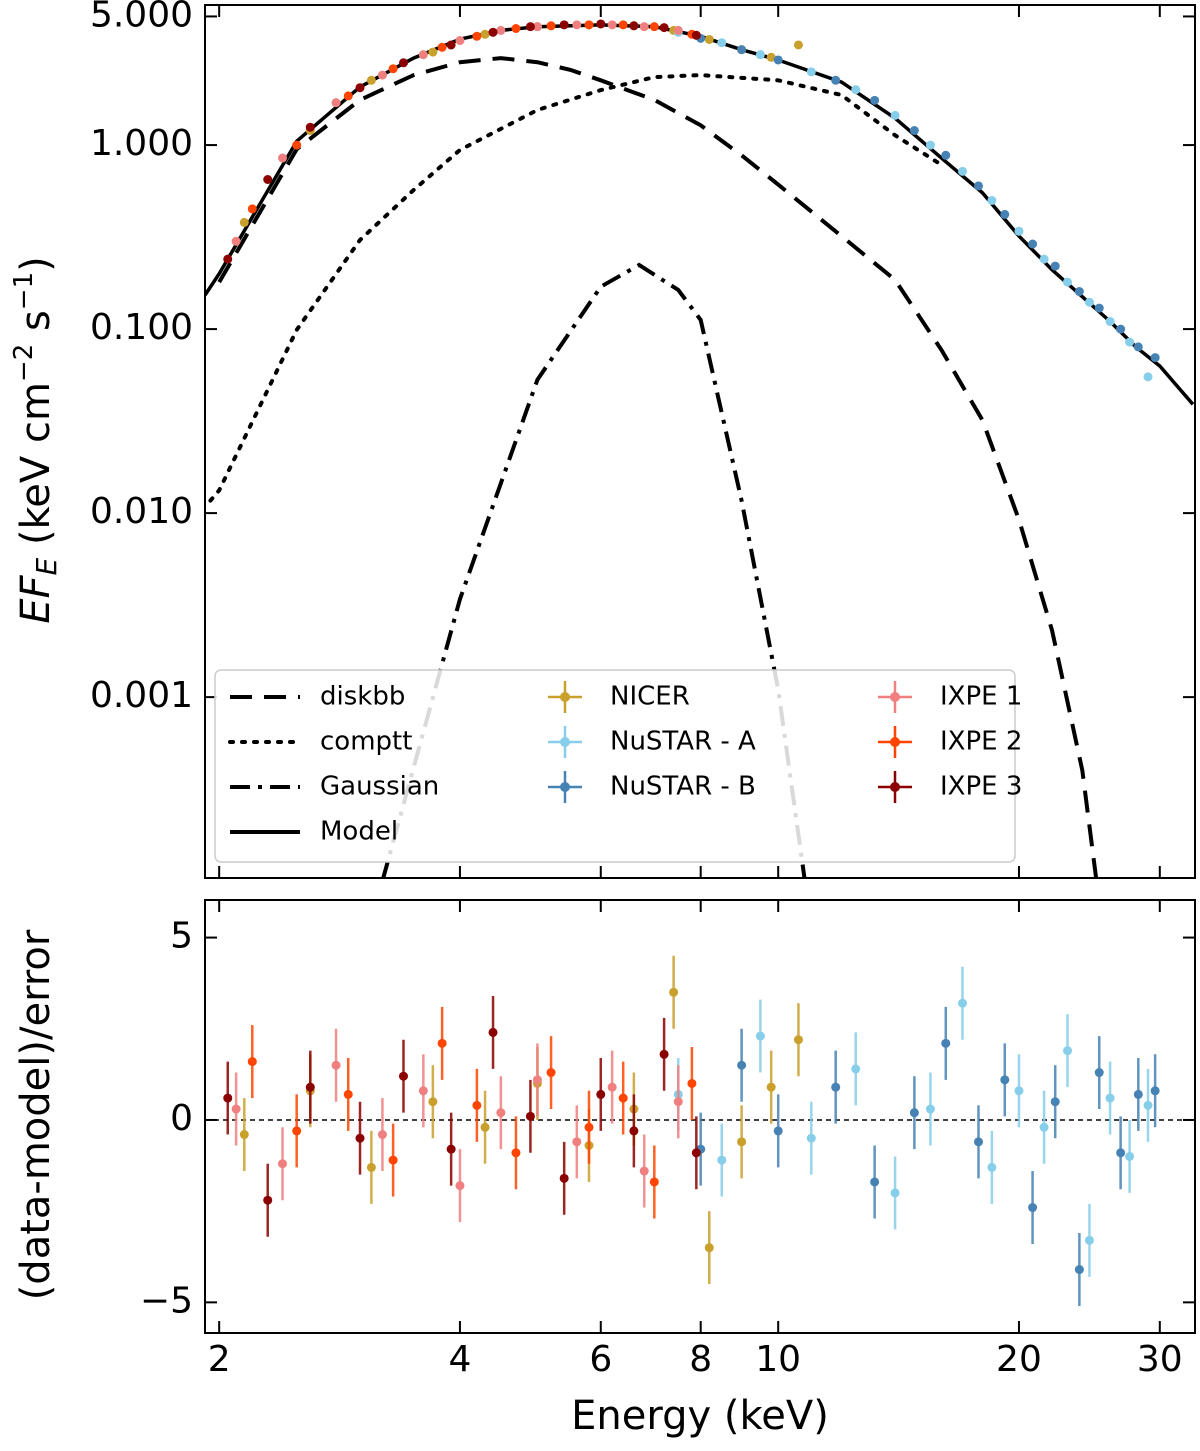 The image size is (1200, 1451). What do you see at coordinates (24, 363) in the screenshot?
I see `y-label-sup: −2` at bounding box center [24, 363].